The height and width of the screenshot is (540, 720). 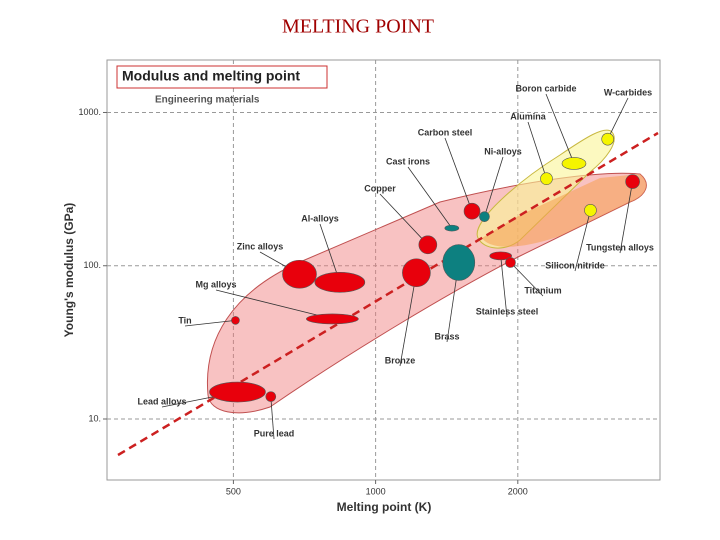 What do you see at coordinates (545, 88) in the screenshot?
I see `material-label: Boron carbide` at bounding box center [545, 88].